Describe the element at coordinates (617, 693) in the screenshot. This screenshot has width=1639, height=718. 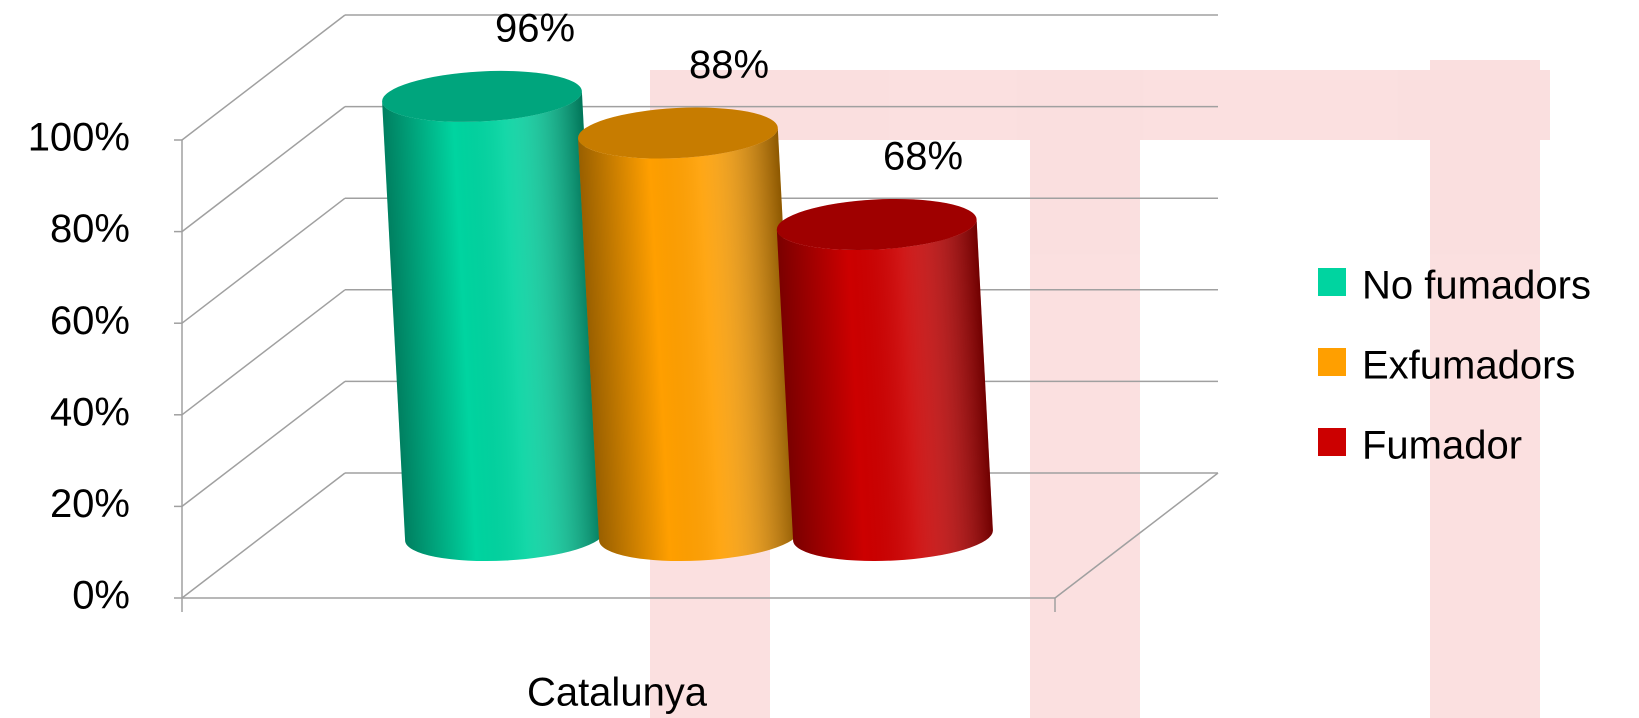
I see `x-tick-label: Catalunya` at that location.